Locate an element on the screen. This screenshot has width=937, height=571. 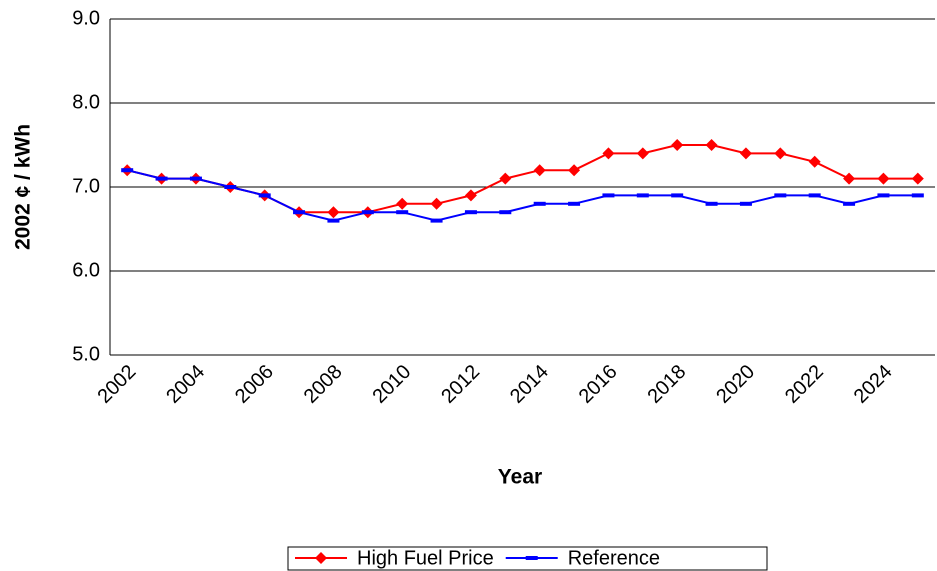
x-tick-label: 2020 is located at coordinates (735, 384).